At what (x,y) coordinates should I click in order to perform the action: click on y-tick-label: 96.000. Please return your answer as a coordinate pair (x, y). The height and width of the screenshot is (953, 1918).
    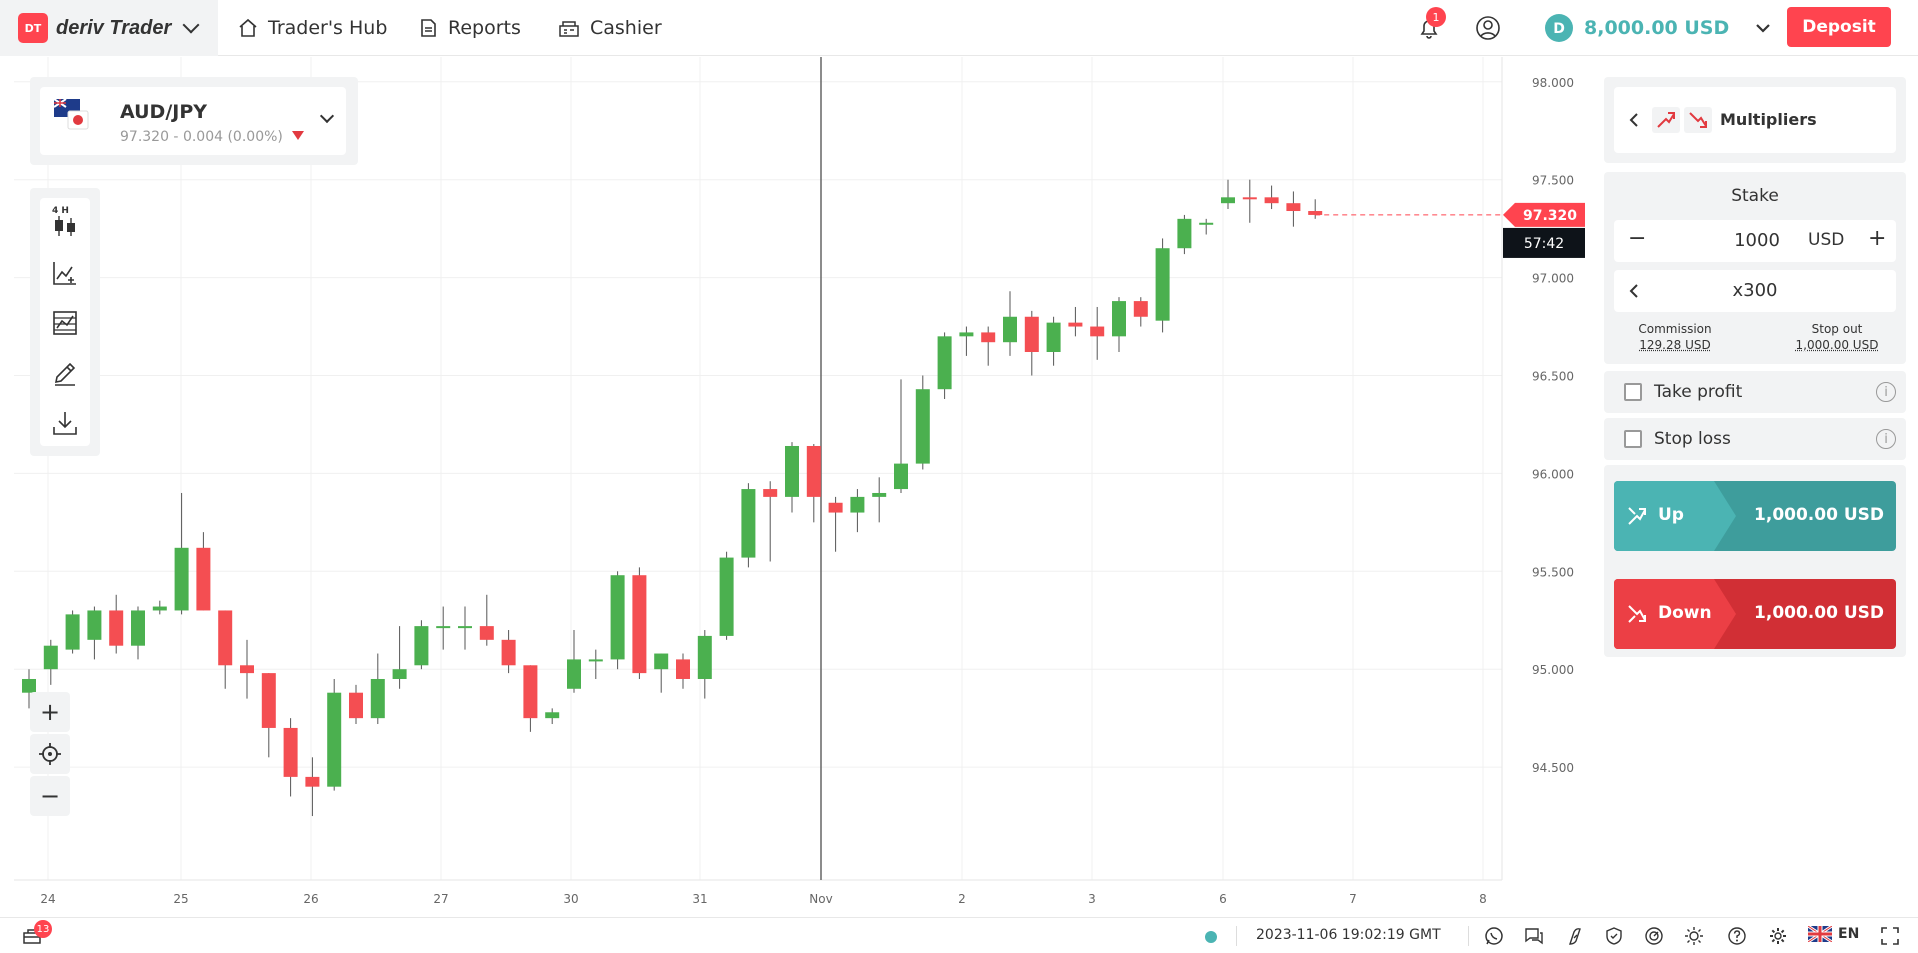
    Looking at the image, I should click on (1553, 474).